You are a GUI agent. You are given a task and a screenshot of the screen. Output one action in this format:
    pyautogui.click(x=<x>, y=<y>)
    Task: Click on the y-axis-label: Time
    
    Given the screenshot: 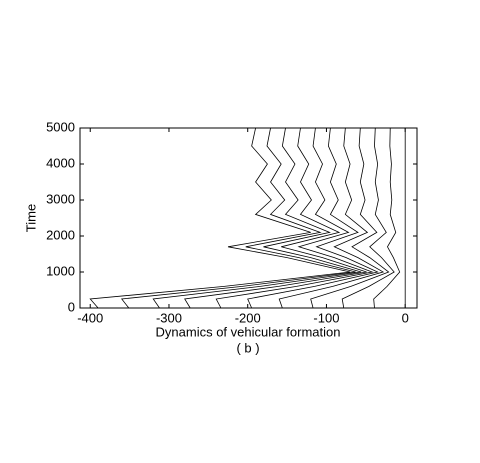 What is the action you would take?
    pyautogui.click(x=30, y=218)
    